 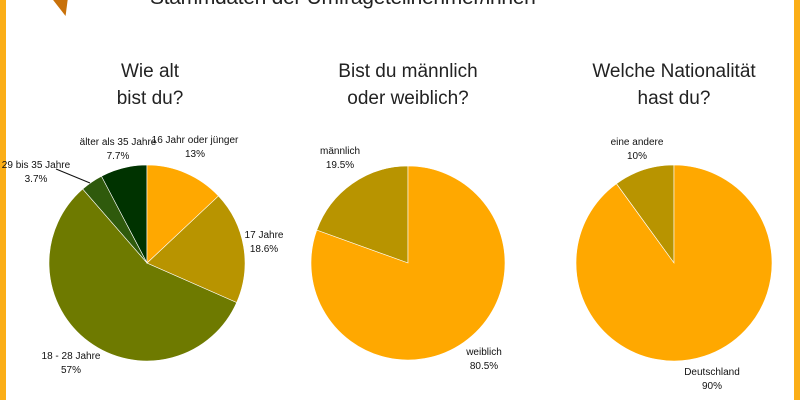 I want to click on frame-right, so click(x=797, y=200).